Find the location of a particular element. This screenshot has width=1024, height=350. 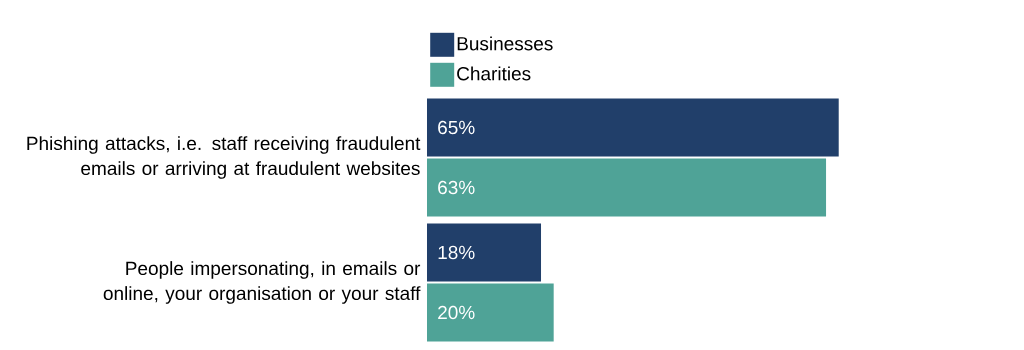

data-label: 20% is located at coordinates (456, 312).